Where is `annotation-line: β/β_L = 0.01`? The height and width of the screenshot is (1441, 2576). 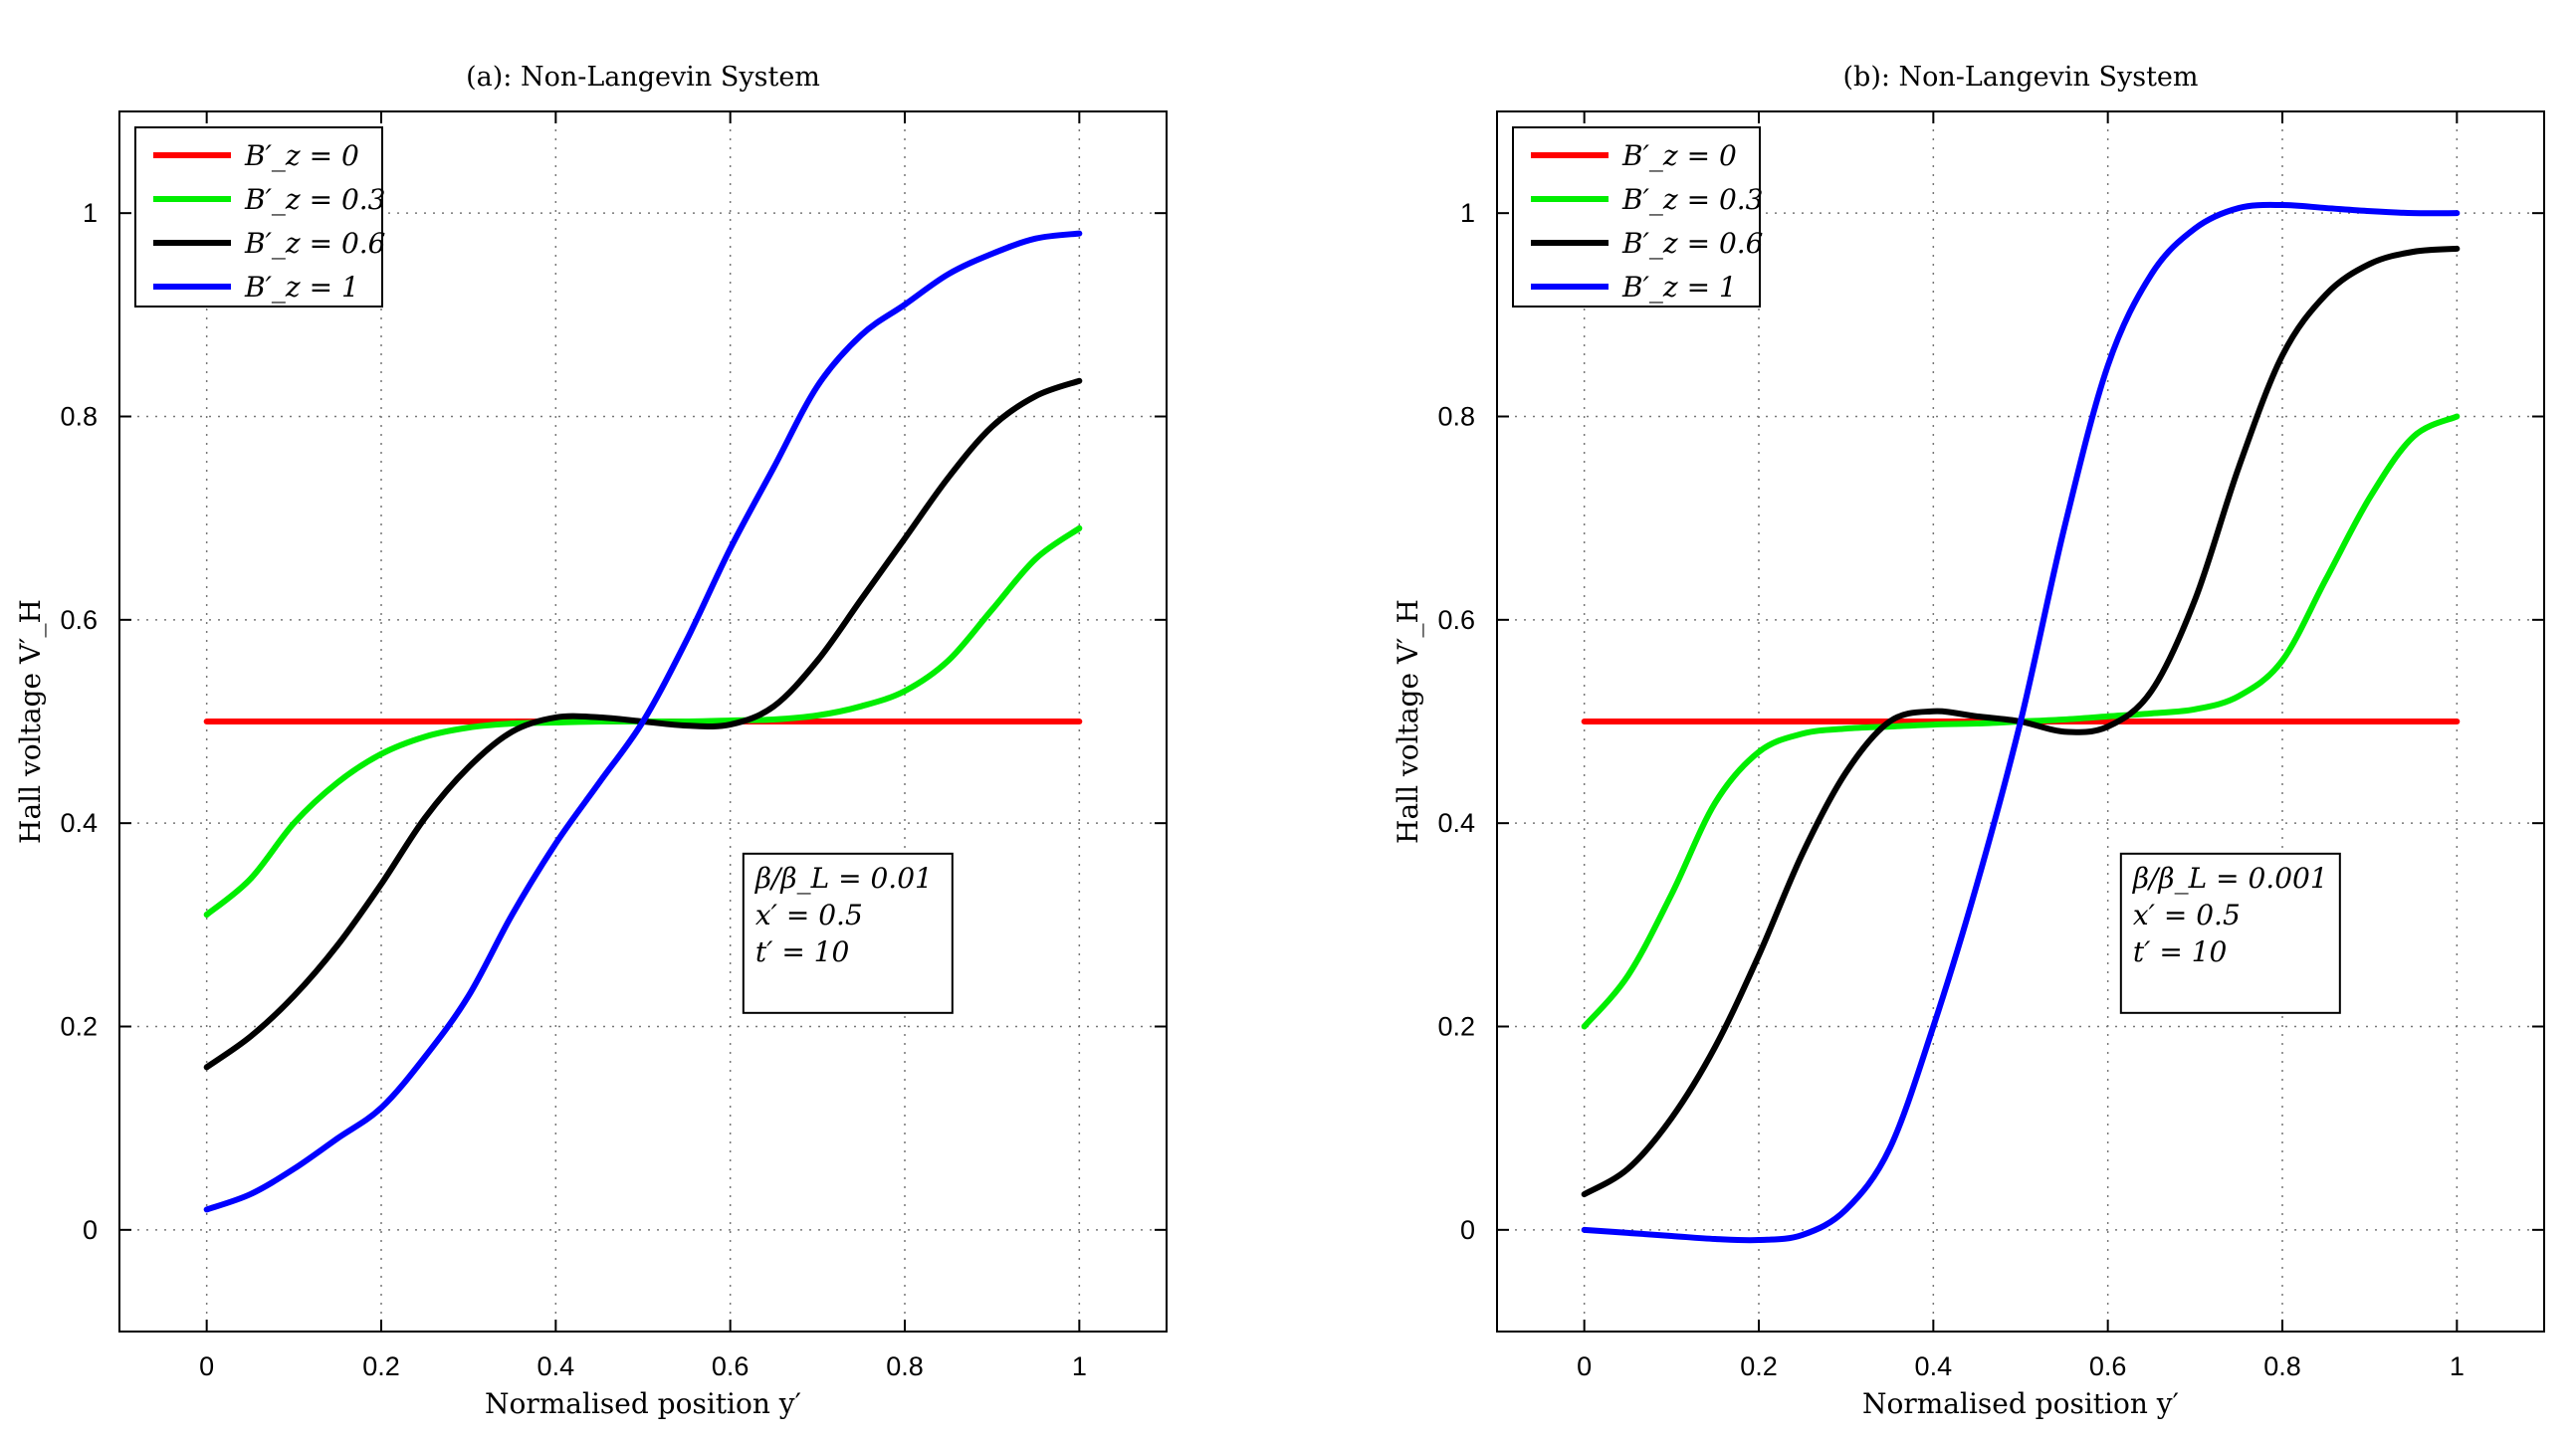 annotation-line: β/β_L = 0.01 is located at coordinates (843, 879).